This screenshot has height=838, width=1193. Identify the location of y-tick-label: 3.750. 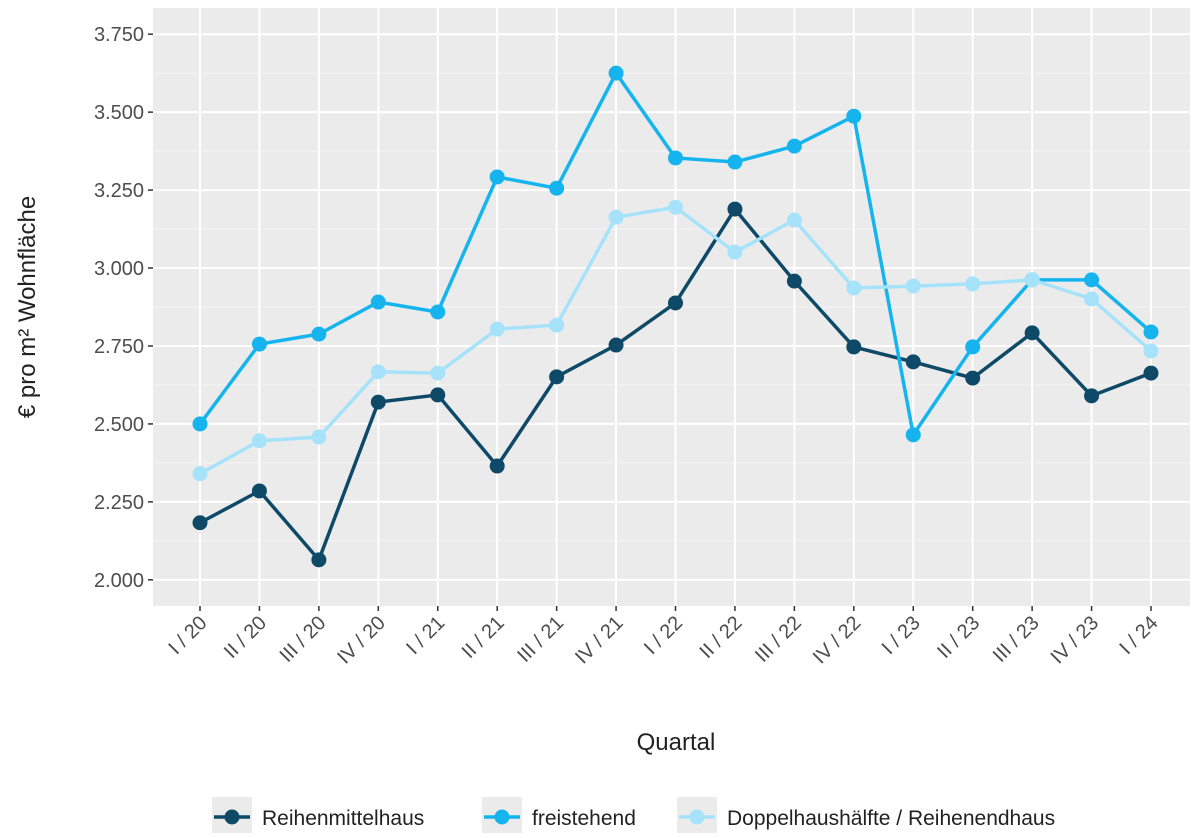
(119, 35).